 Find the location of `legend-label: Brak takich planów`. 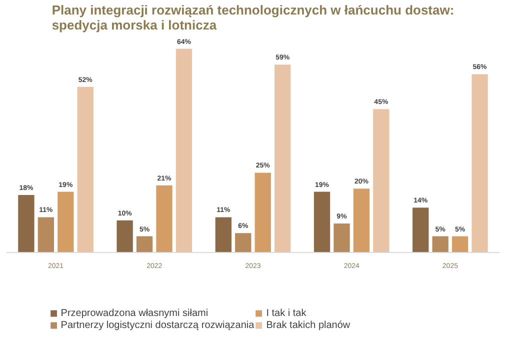

legend-label: Brak takich planów is located at coordinates (309, 325).